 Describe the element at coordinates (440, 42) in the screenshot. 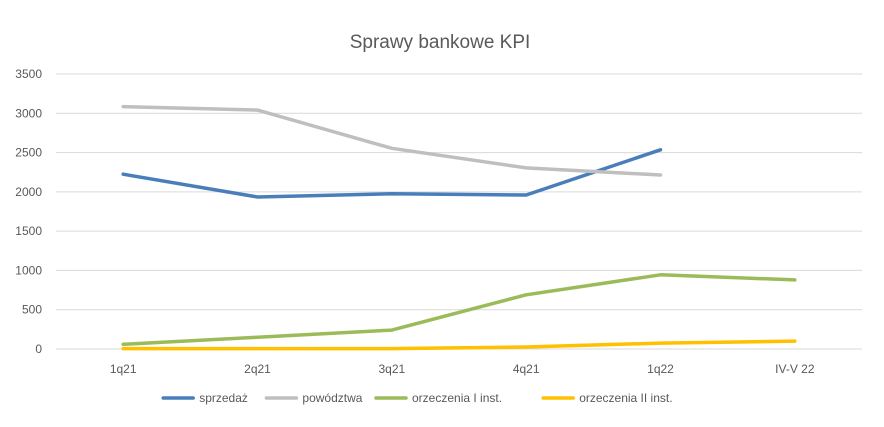

I see `chart-title: Sprawy bankowe KPI` at that location.